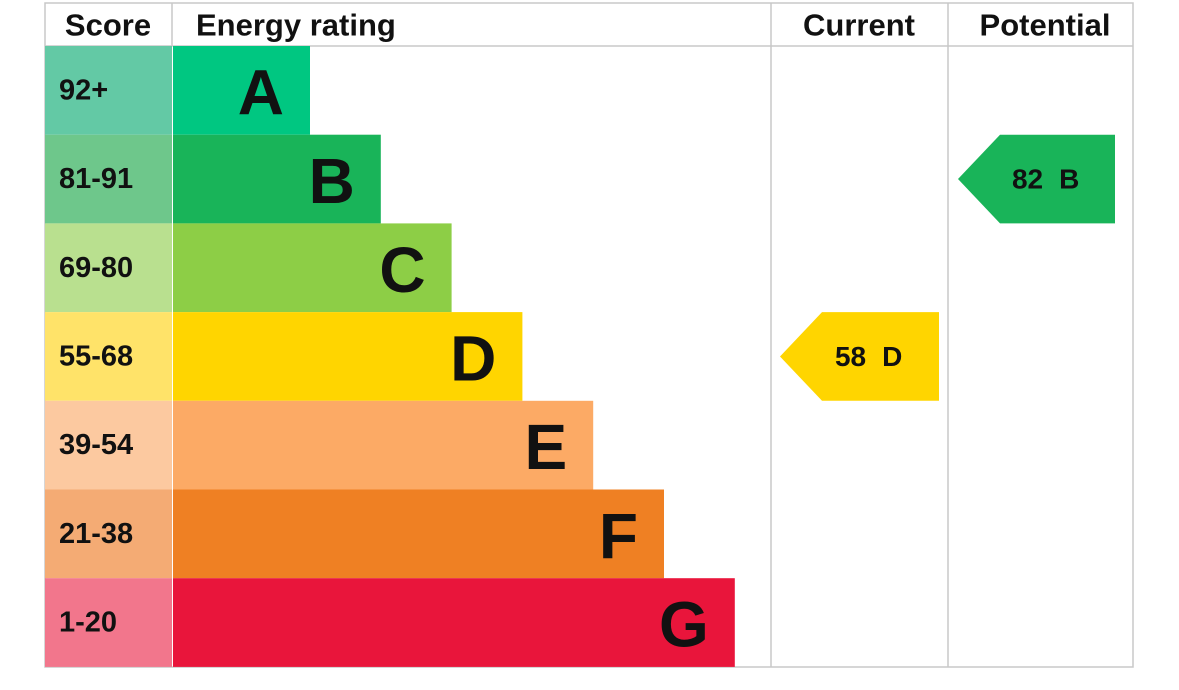 The height and width of the screenshot is (690, 1179). What do you see at coordinates (332, 181) in the screenshot?
I see `rating-letter: B` at bounding box center [332, 181].